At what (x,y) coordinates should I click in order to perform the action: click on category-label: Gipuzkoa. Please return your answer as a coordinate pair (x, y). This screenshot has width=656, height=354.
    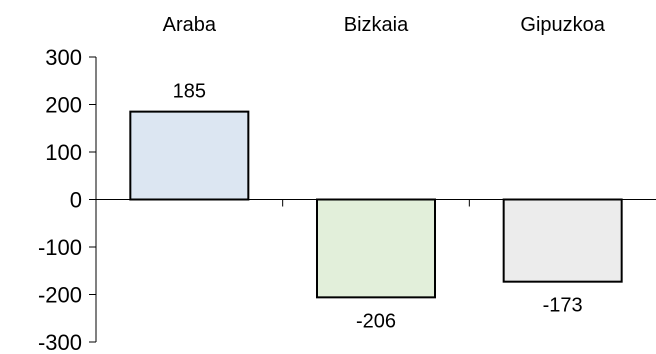
    Looking at the image, I should click on (562, 25).